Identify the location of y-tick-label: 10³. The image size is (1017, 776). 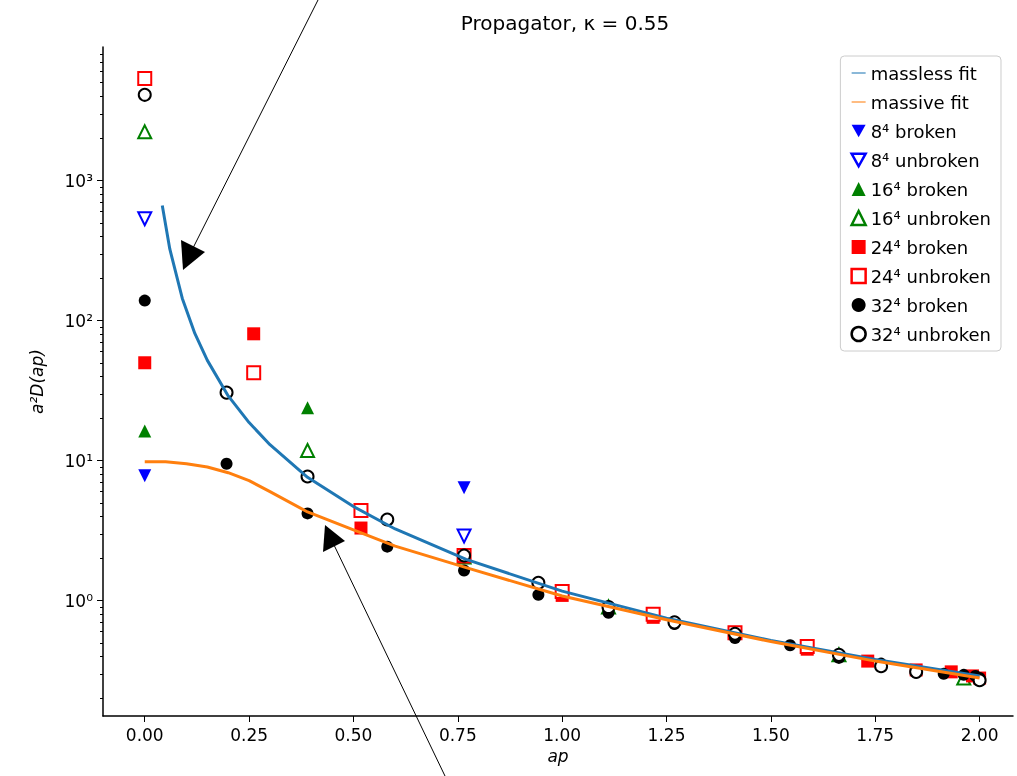
(78, 180).